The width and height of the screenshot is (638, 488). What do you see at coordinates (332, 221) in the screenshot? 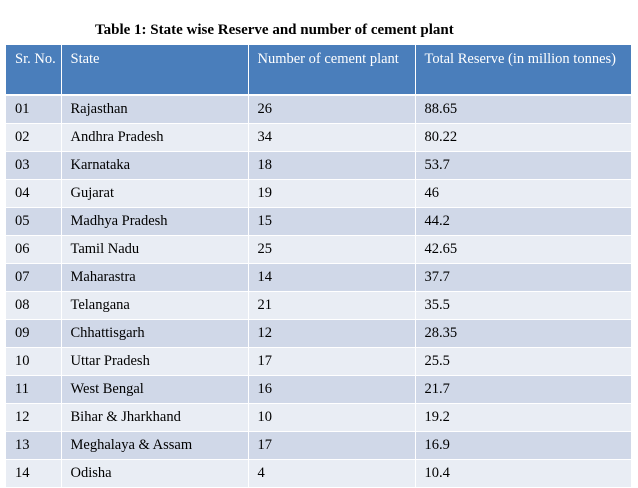
I see `cell-number-of-plants: 15` at bounding box center [332, 221].